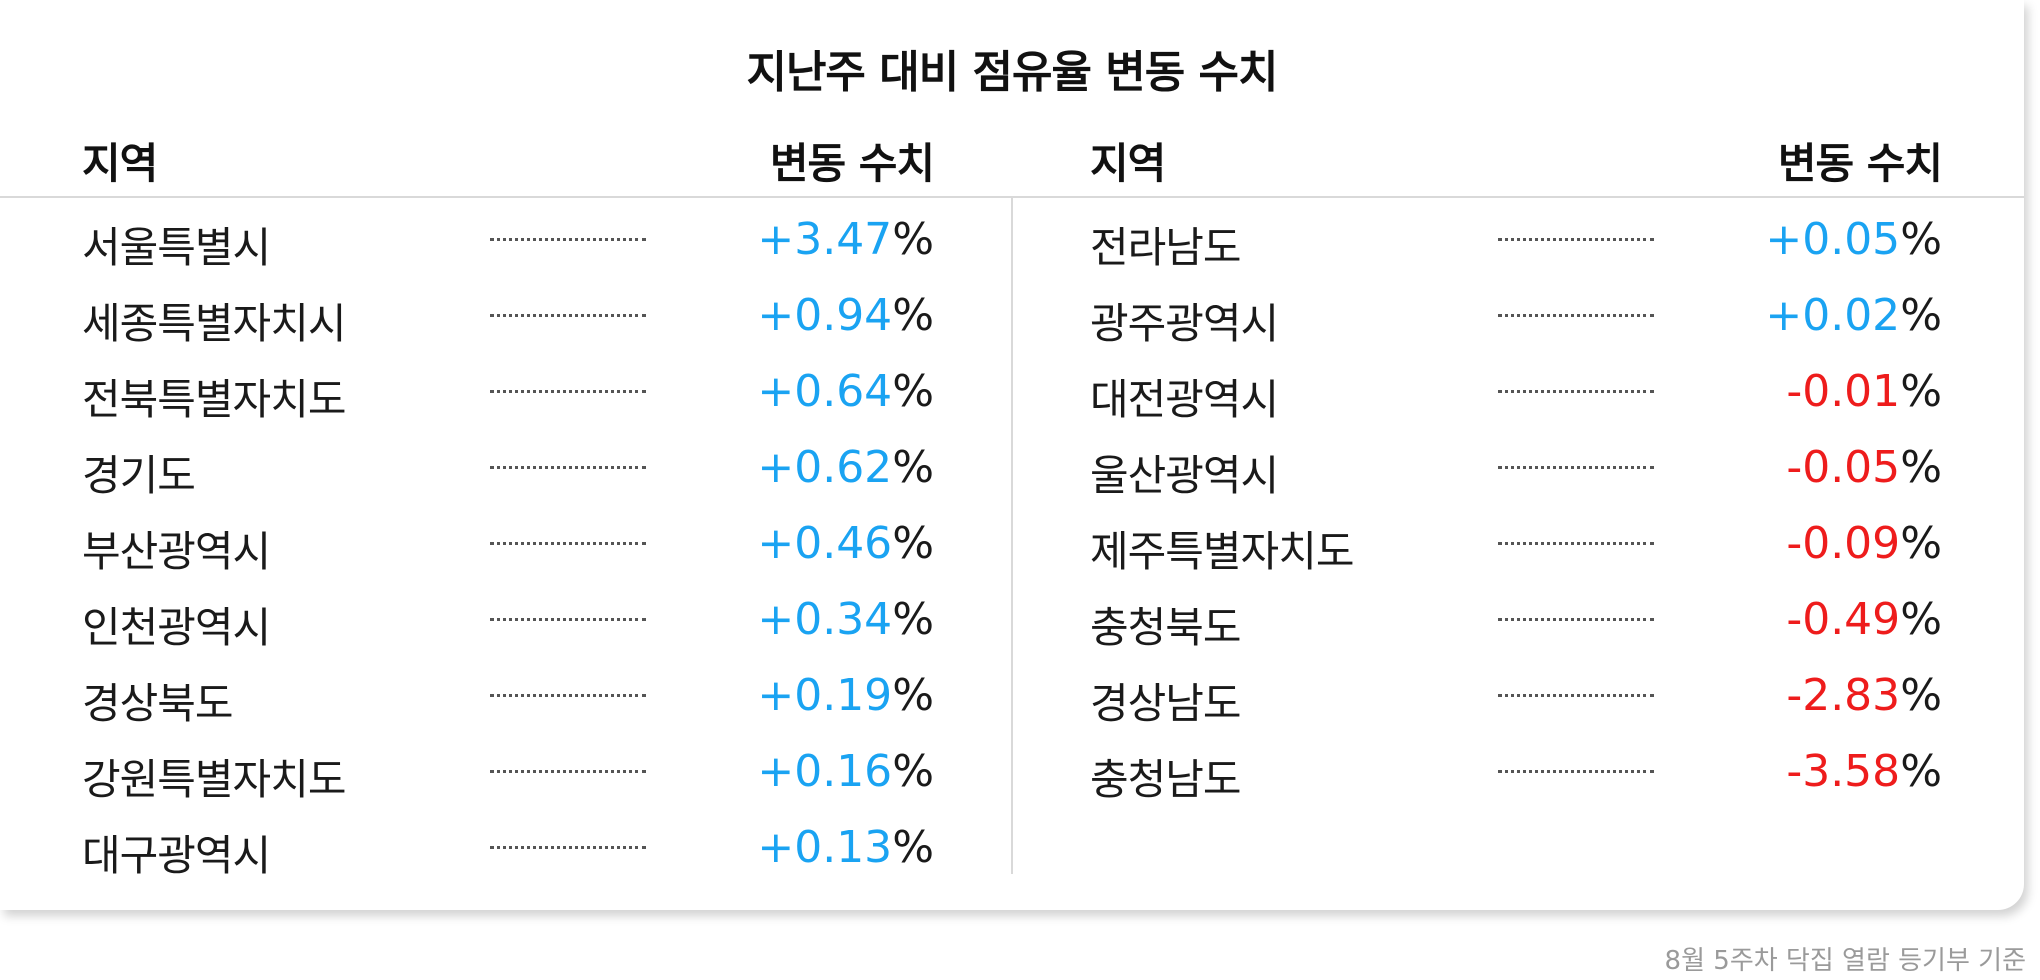 The height and width of the screenshot is (980, 2040). Describe the element at coordinates (1516, 246) in the screenshot. I see `table-row: 전라남도 +0.05%` at that location.